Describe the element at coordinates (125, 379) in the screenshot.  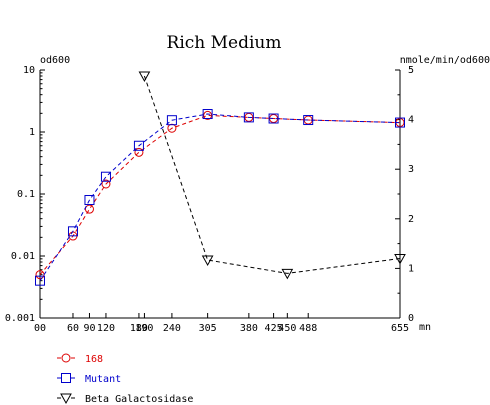
I see `legend: 168 Mutant Beta Galactosidase` at that location.